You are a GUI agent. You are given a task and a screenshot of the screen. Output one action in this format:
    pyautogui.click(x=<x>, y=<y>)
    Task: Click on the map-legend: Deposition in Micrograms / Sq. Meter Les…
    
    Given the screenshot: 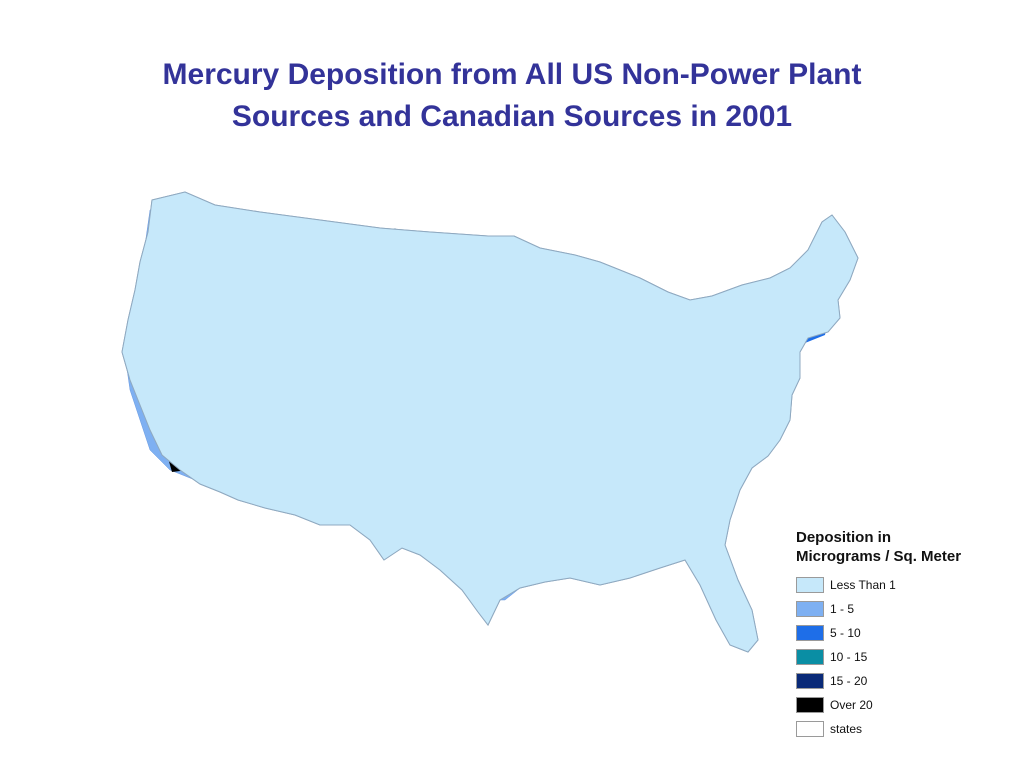 What is the action you would take?
    pyautogui.click(x=901, y=634)
    